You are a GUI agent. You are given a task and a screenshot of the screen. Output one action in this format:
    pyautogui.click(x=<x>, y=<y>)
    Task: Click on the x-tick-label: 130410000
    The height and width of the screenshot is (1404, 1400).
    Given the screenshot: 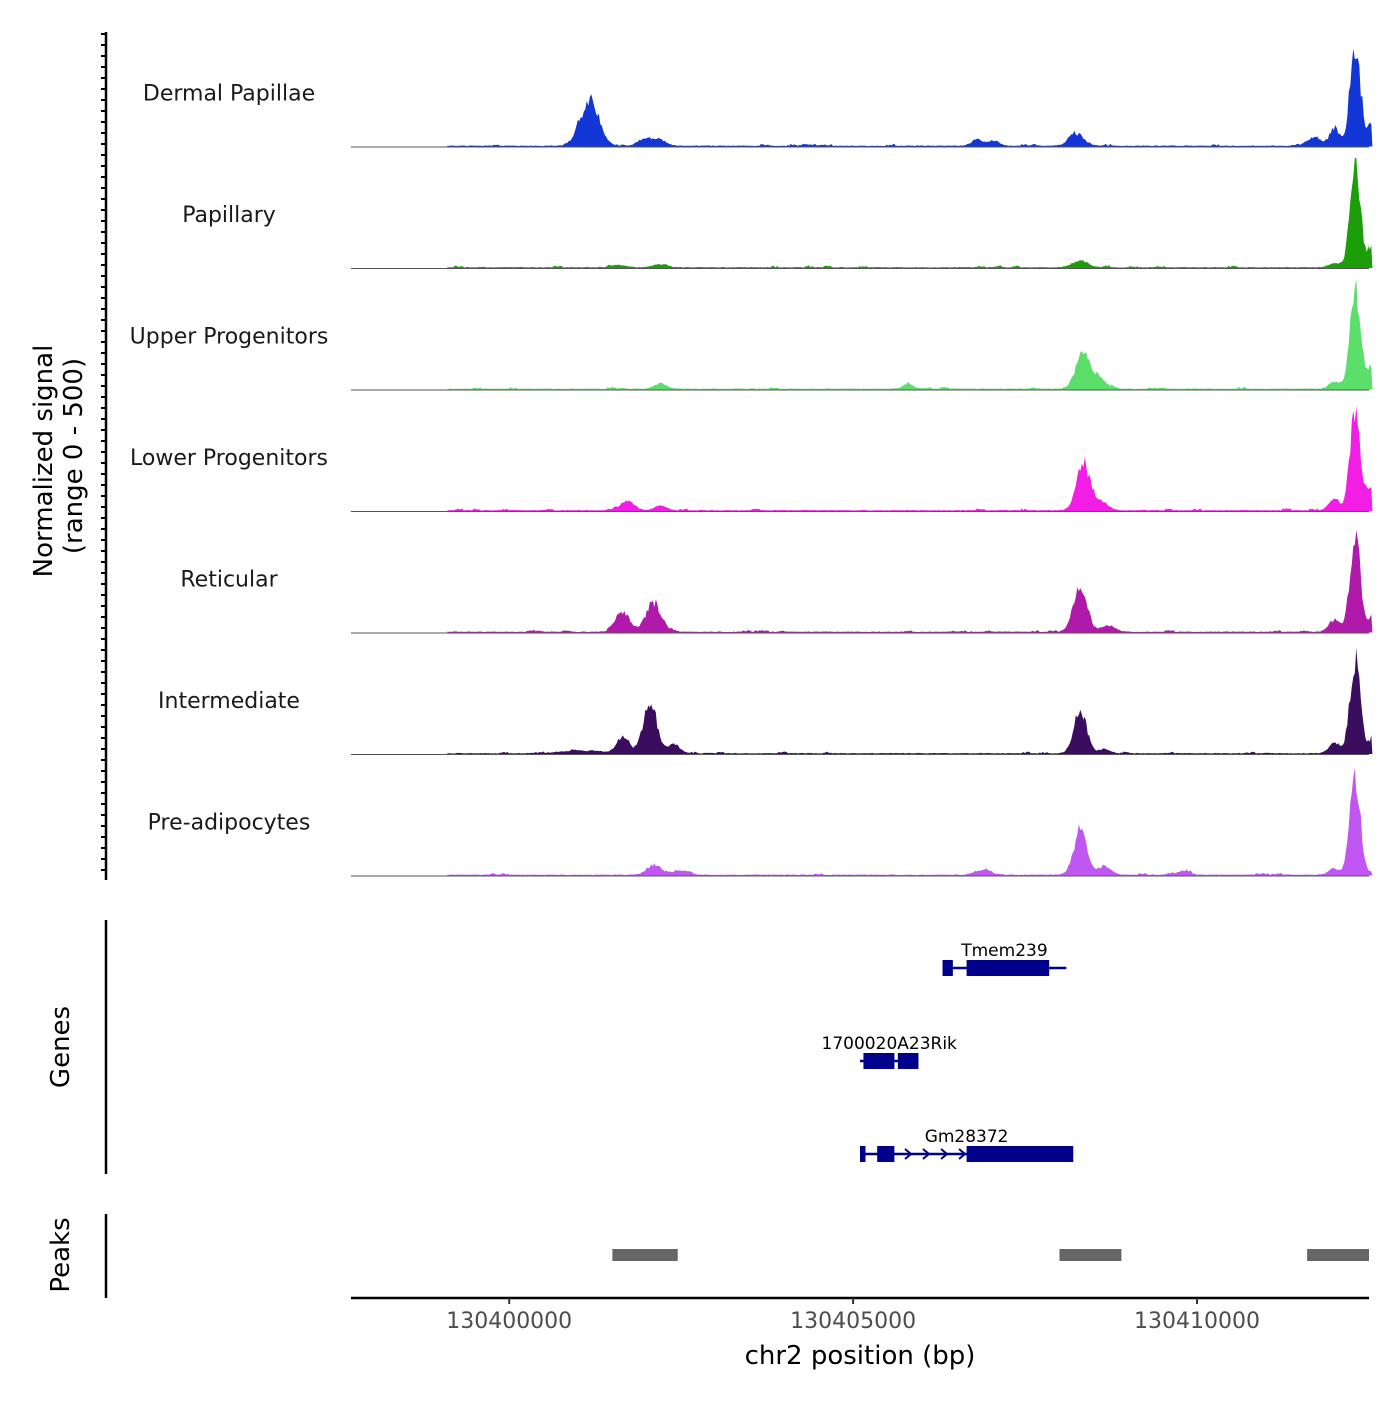 What is the action you would take?
    pyautogui.click(x=1197, y=1321)
    